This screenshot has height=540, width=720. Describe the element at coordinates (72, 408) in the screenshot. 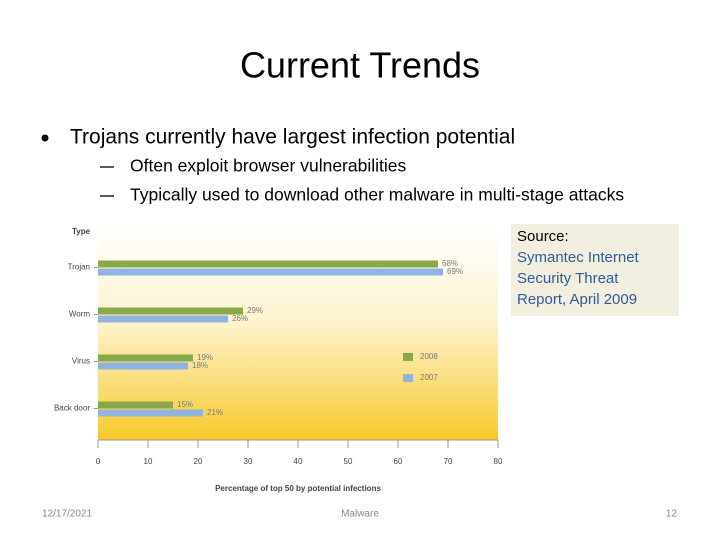

I see `y-tick-label: Back door` at that location.